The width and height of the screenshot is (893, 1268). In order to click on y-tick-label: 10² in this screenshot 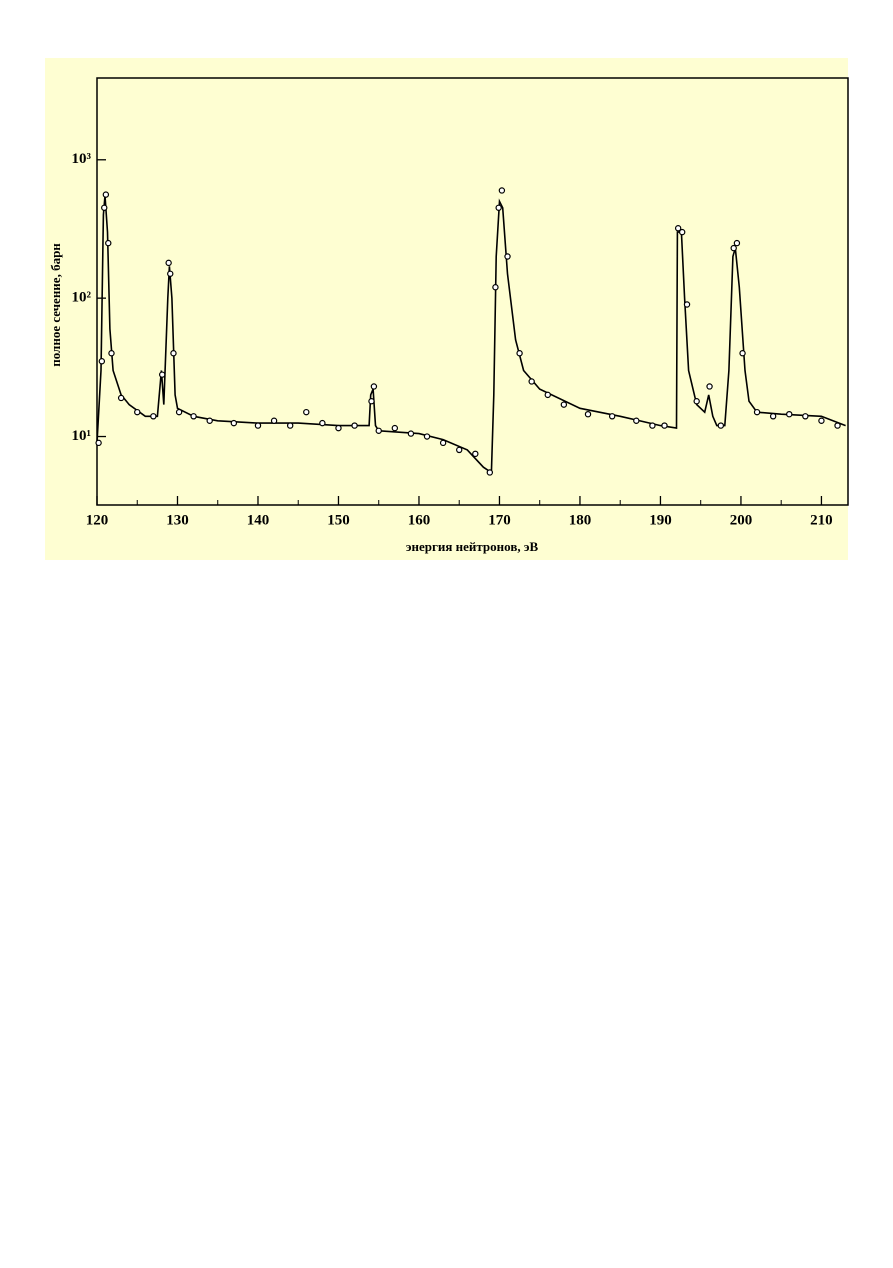, I will do `click(82, 298)`.